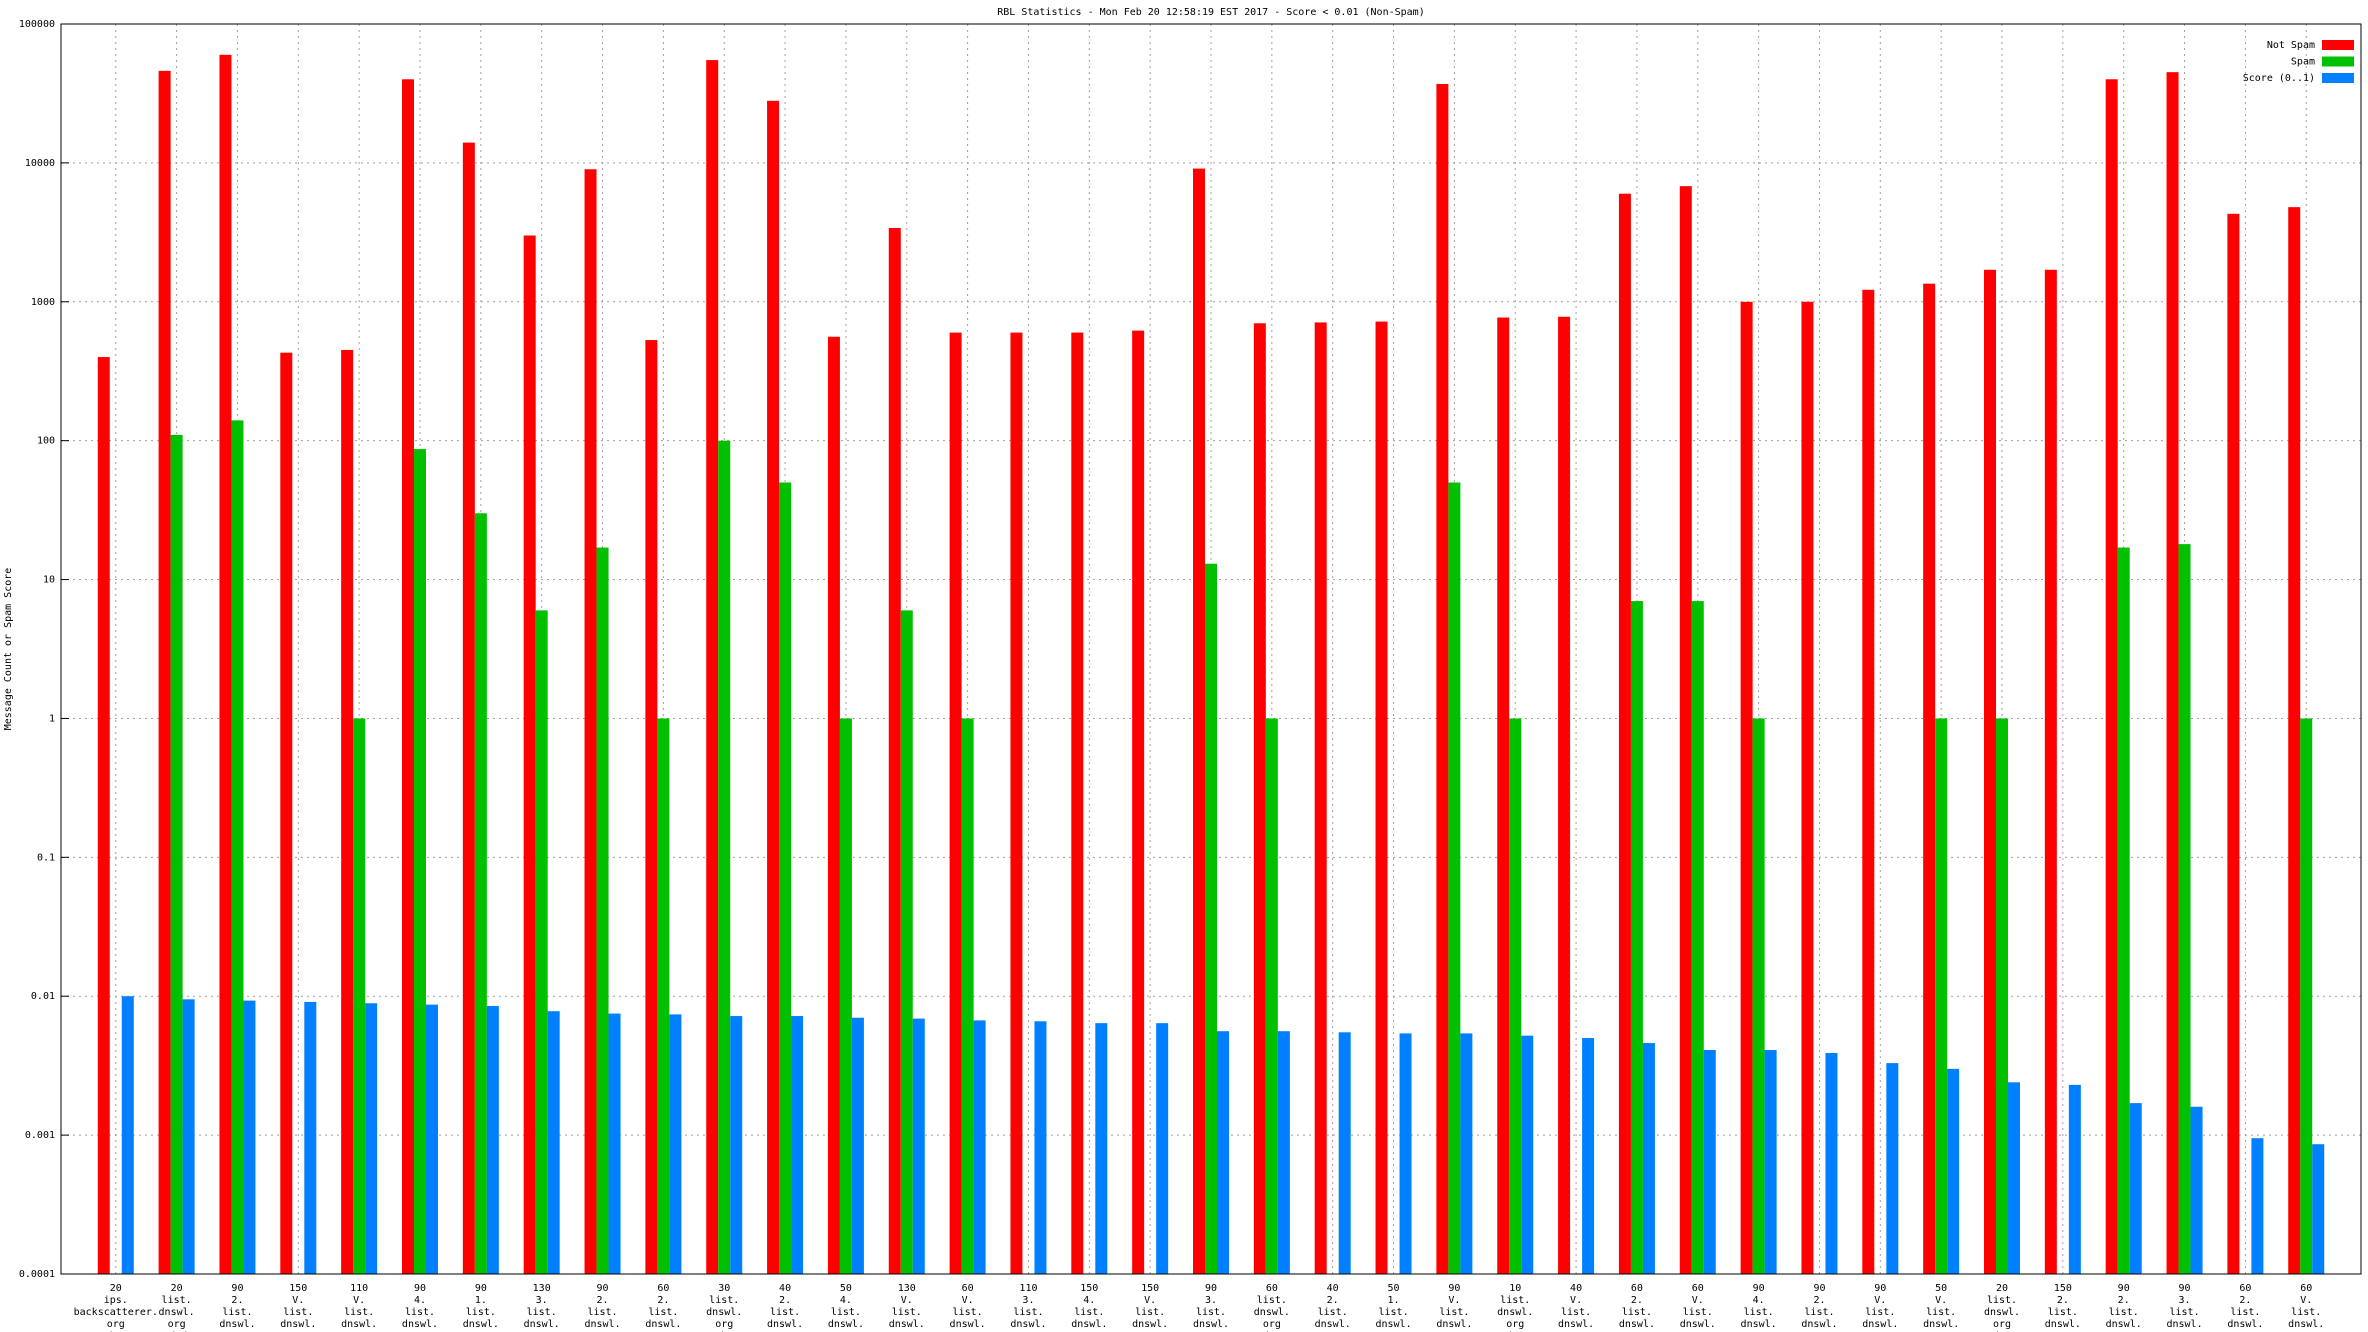 The height and width of the screenshot is (1332, 2368). Describe the element at coordinates (2279, 78) in the screenshot. I see `legend-label: Score (0..1)` at that location.